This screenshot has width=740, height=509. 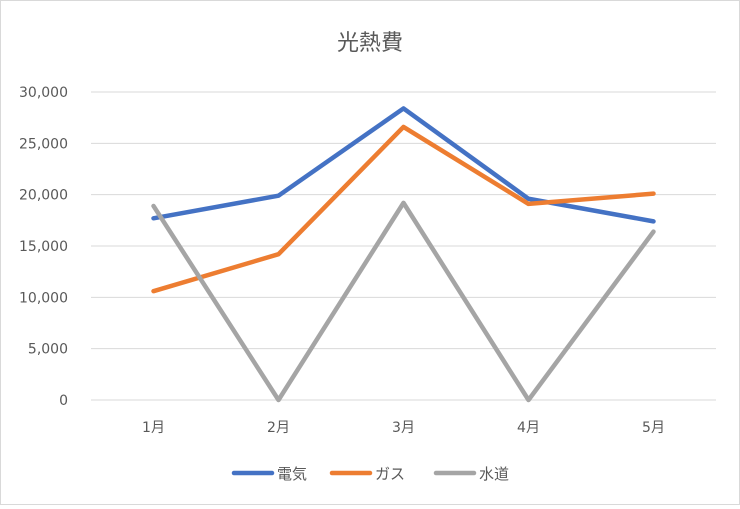 What do you see at coordinates (653, 428) in the screenshot?
I see `x-tick-label: 5月` at bounding box center [653, 428].